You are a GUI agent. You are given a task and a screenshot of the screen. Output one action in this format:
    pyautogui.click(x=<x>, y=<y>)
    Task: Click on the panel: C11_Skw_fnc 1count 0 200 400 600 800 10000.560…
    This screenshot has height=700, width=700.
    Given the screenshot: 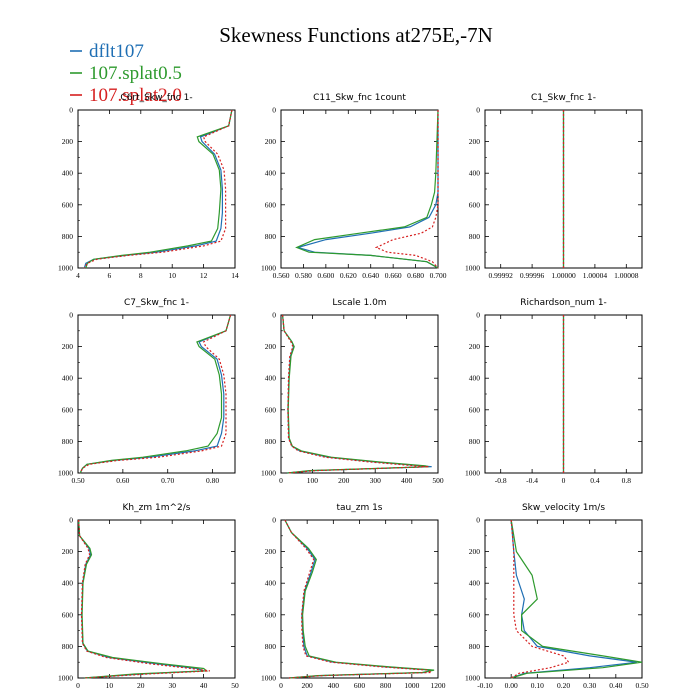 What is the action you would take?
    pyautogui.click(x=354, y=186)
    